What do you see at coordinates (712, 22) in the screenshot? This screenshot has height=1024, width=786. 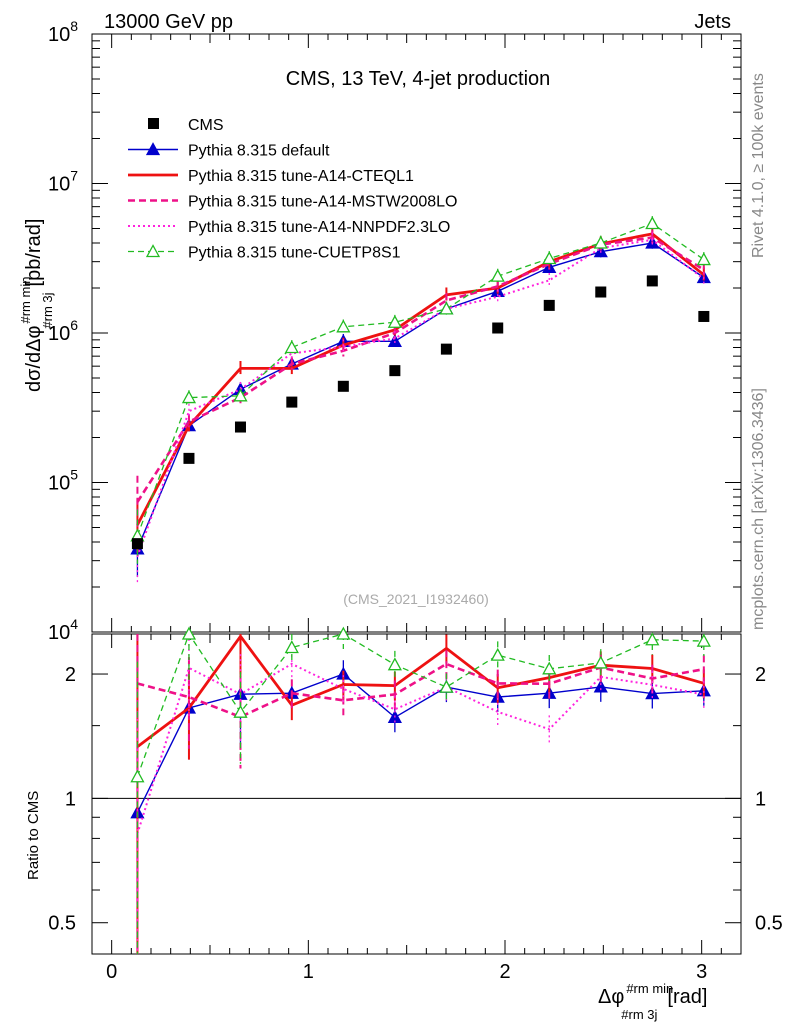 I see `header-right: Jets` at bounding box center [712, 22].